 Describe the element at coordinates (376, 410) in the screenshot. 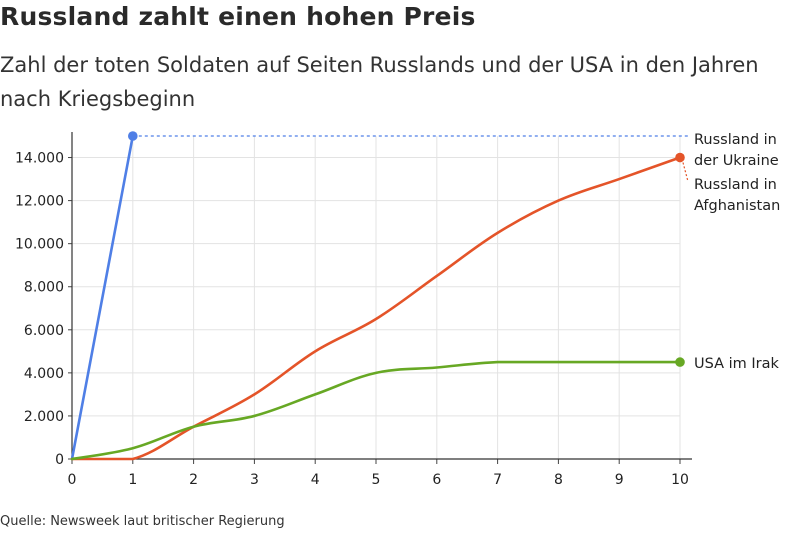

I see `series-line-usa-irak` at that location.